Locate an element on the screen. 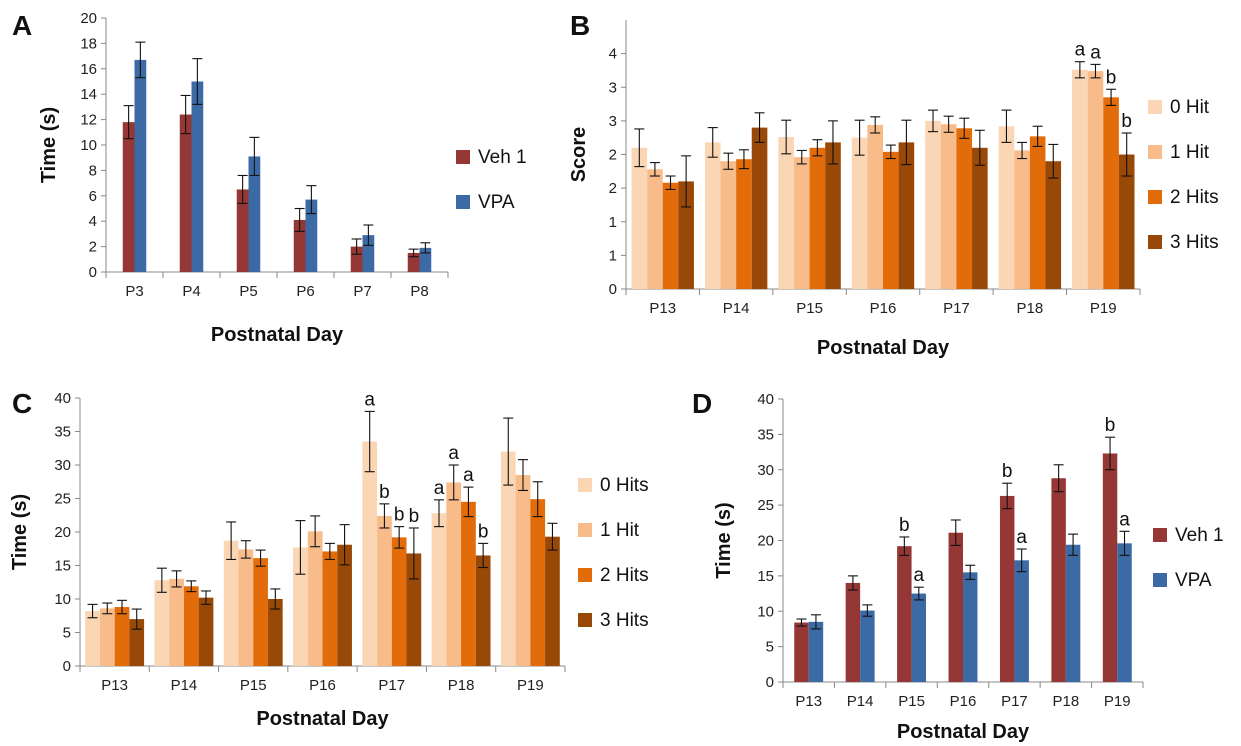 The width and height of the screenshot is (1241, 746). bar-veh-1-p18 is located at coordinates (1058, 580).